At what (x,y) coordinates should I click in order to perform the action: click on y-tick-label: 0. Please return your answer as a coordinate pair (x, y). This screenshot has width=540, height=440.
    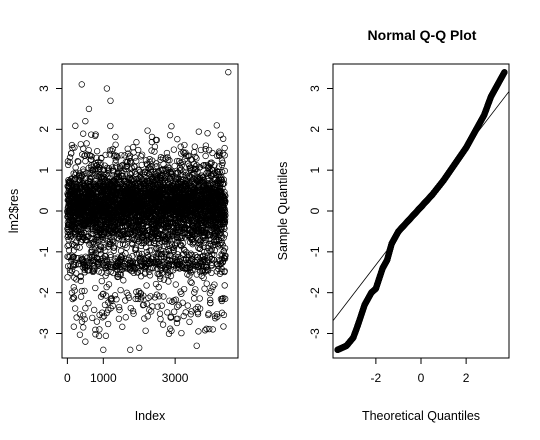
    Looking at the image, I should click on (44, 210).